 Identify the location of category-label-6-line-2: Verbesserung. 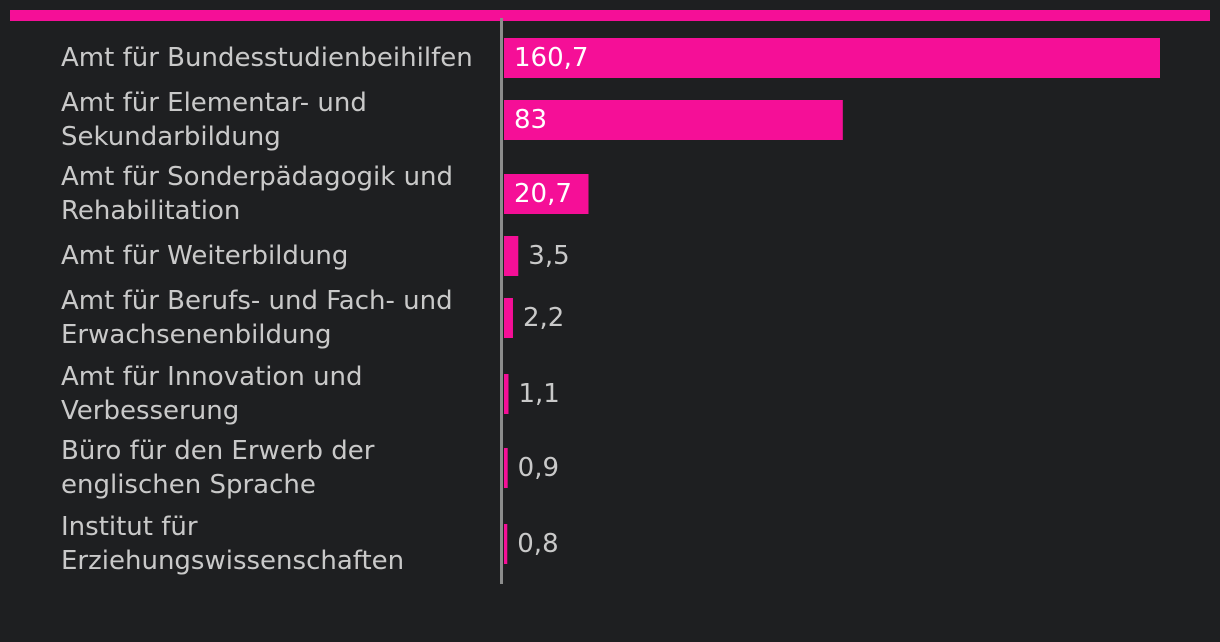
(150, 411).